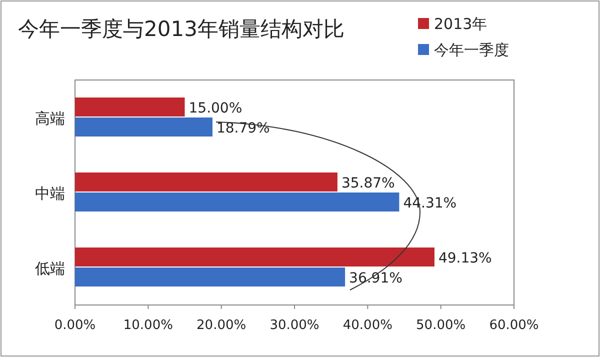 This screenshot has width=600, height=357. What do you see at coordinates (221, 325) in the screenshot?
I see `x-tick-label: 20.00%` at bounding box center [221, 325].